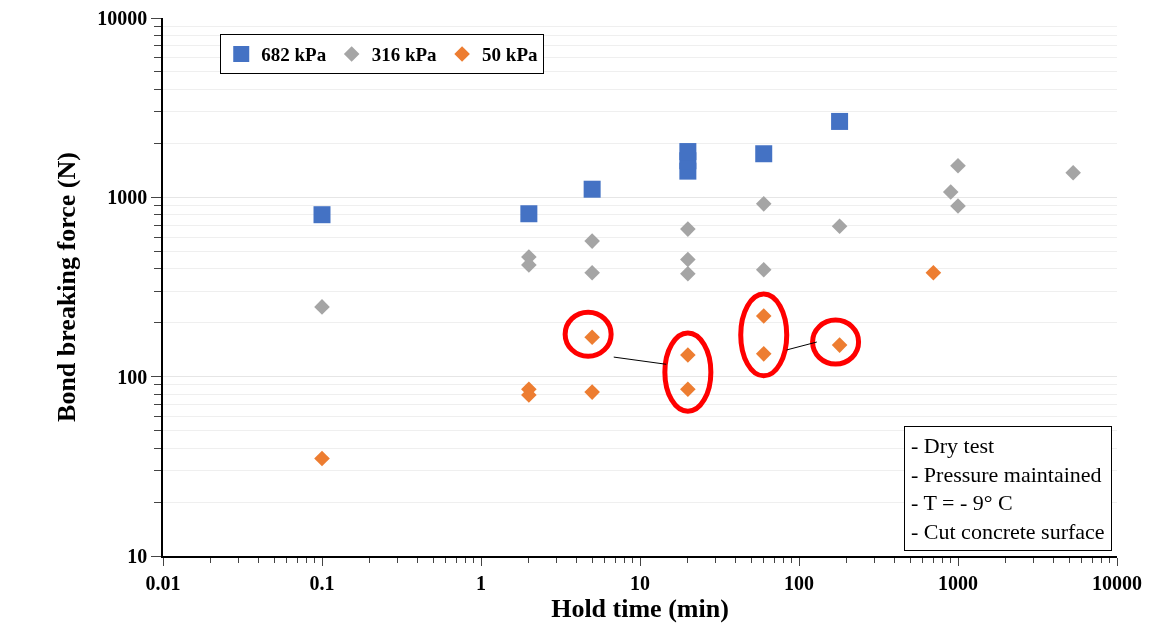 The image size is (1165, 637). Describe the element at coordinates (510, 55) in the screenshot. I see `legend-label: 50 kPa` at that location.